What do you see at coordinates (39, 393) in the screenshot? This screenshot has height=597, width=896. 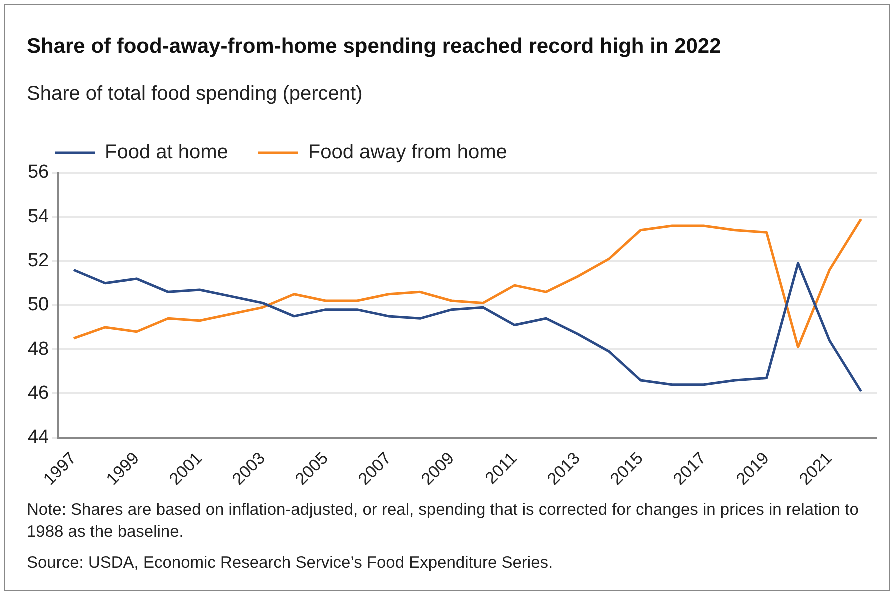 I see `y-tick-label: 46` at bounding box center [39, 393].